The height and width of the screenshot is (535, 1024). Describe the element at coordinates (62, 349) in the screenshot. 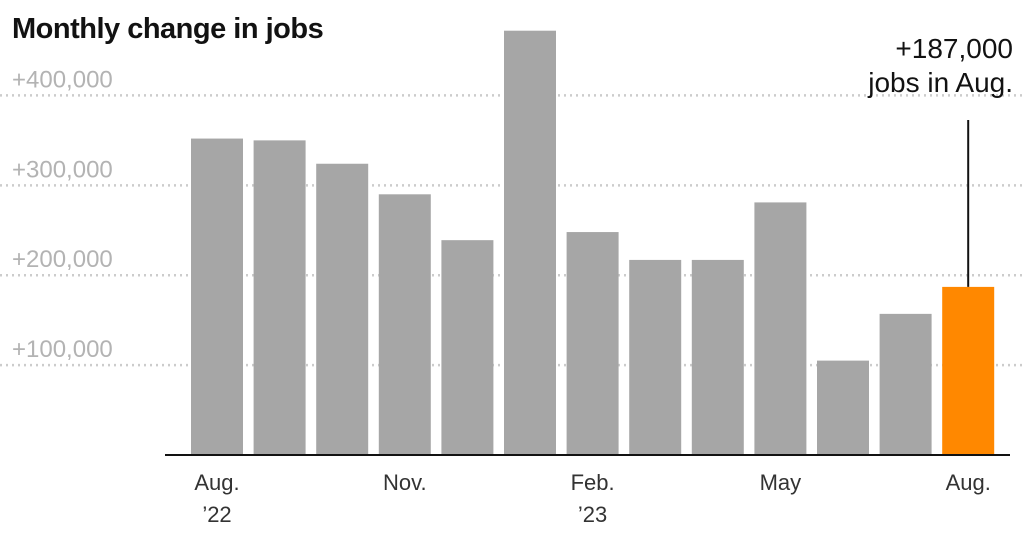

I see `y-tick-label: +100,000` at that location.